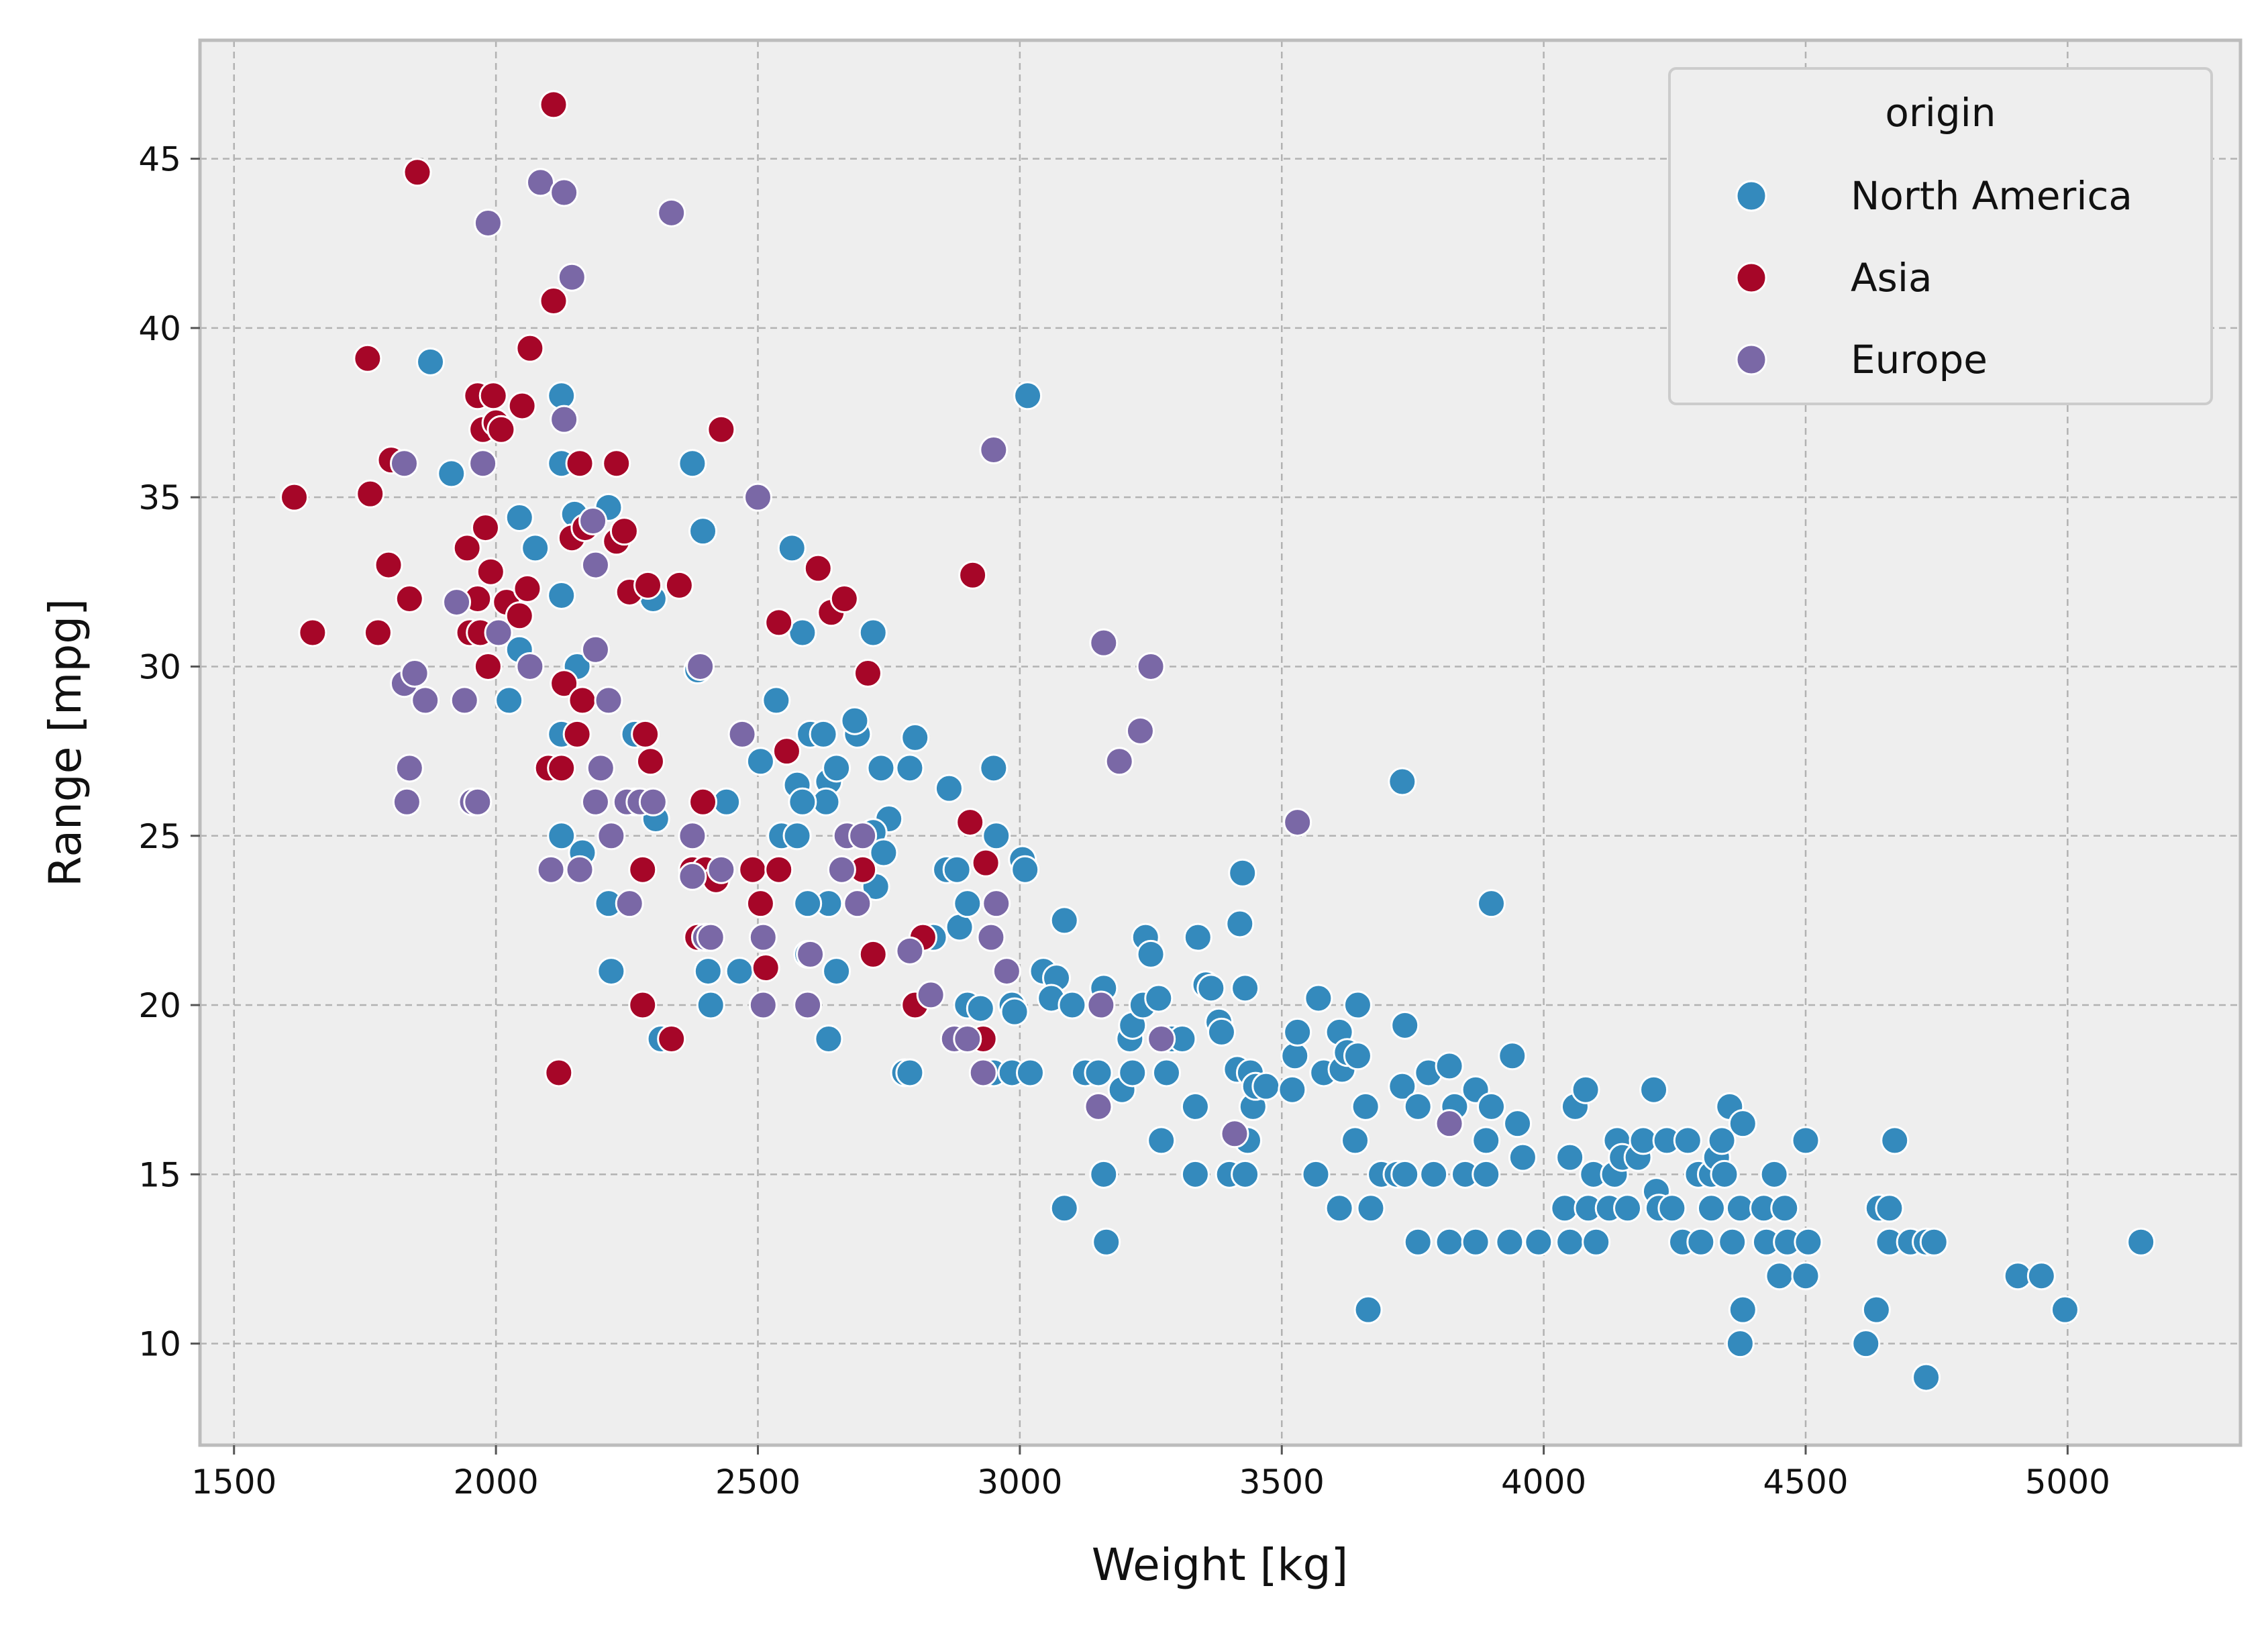 The height and width of the screenshot is (1631, 2268). What do you see at coordinates (160, 667) in the screenshot?
I see `y-tick-label: 30` at bounding box center [160, 667].